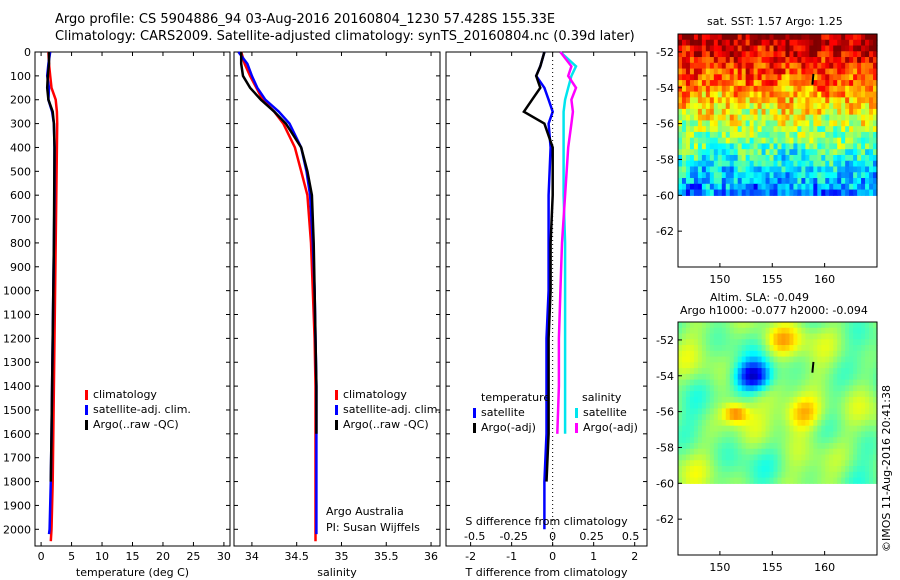 This screenshot has height=580, width=900. I want to click on map-y-tick-label: -62, so click(665, 231).